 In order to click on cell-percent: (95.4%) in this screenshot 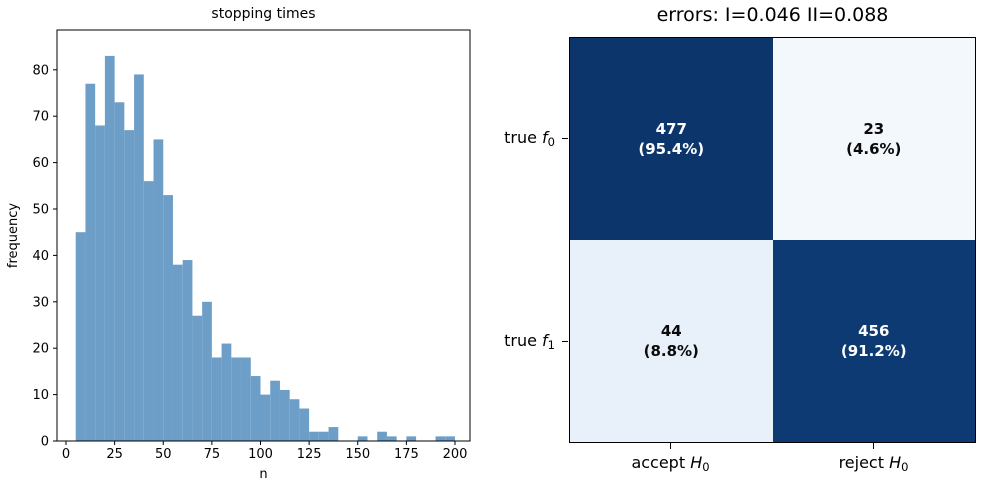, I will do `click(671, 149)`.